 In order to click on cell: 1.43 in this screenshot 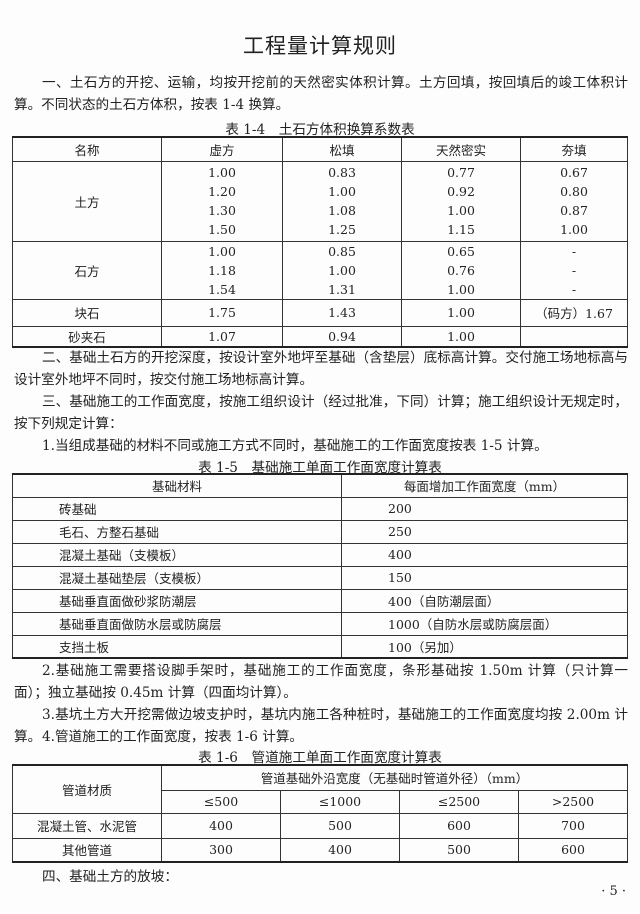, I will do `click(342, 312)`.